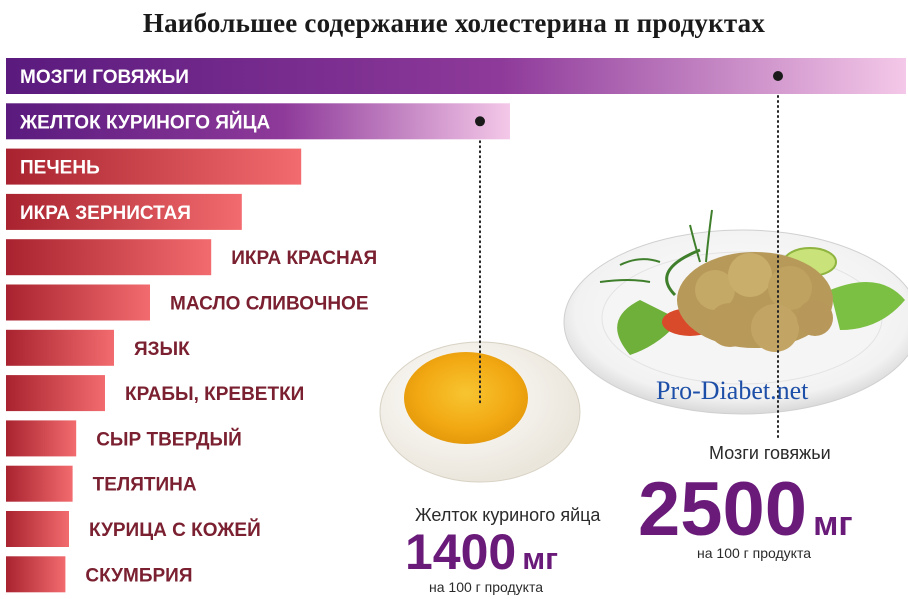  What do you see at coordinates (60, 168) in the screenshot?
I see `bar-label-печень: Печень` at bounding box center [60, 168].